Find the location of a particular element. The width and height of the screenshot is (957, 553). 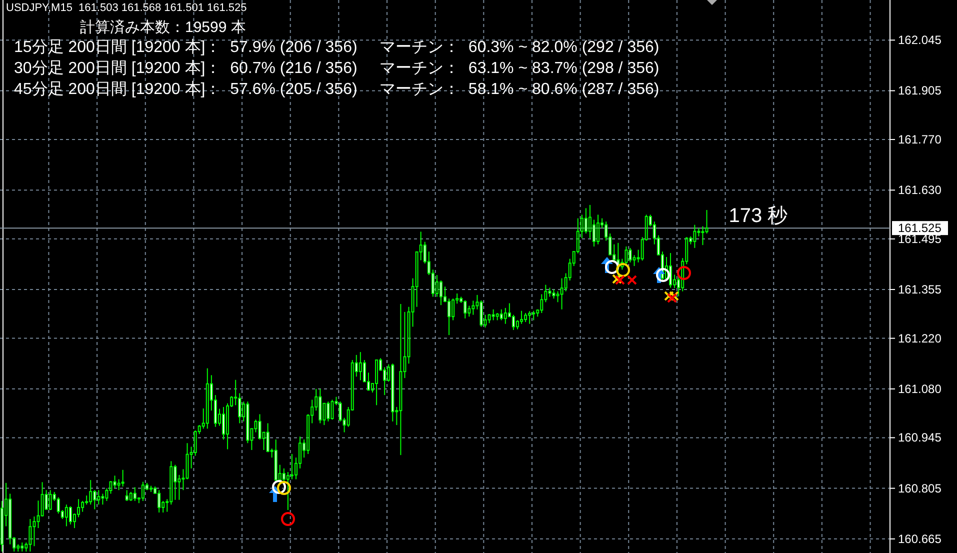

y-tick-label: 161.080 is located at coordinates (920, 389).